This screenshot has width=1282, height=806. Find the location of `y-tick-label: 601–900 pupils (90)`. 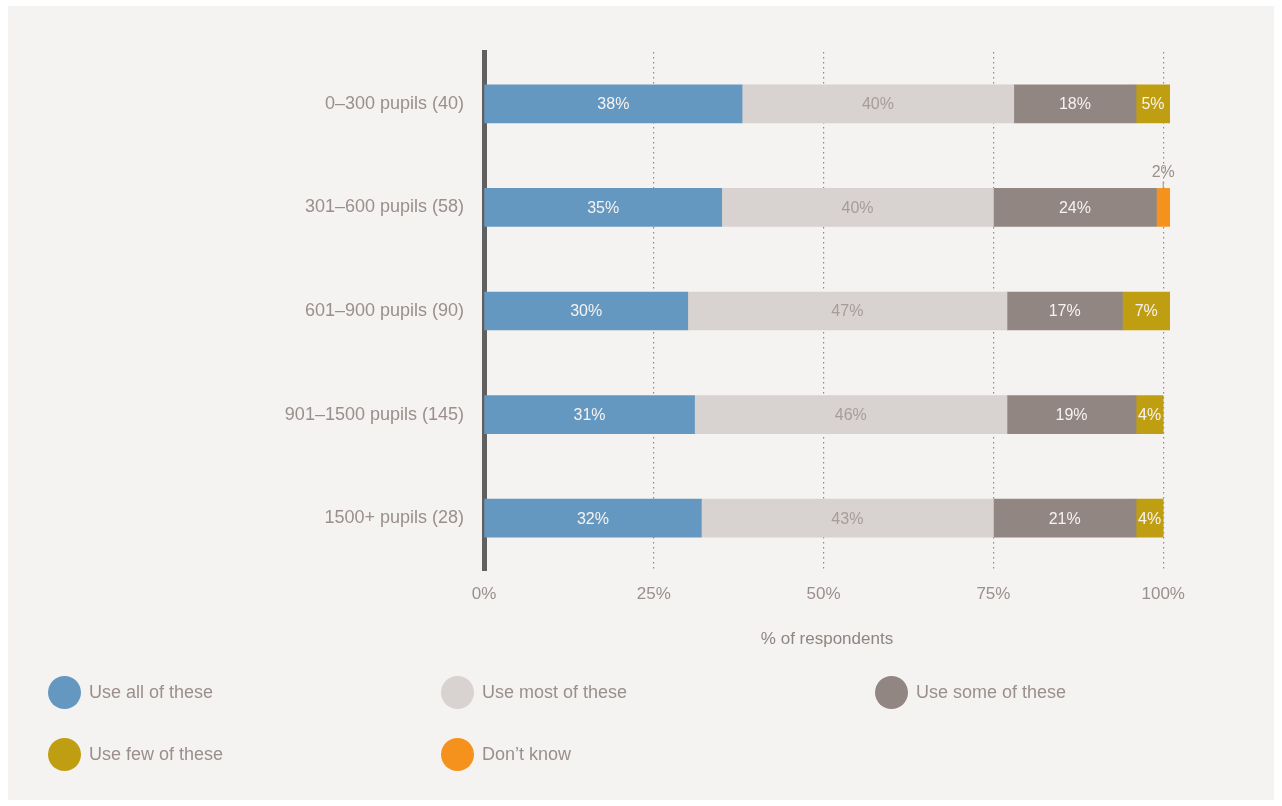

y-tick-label: 601–900 pupils (90) is located at coordinates (384, 309).